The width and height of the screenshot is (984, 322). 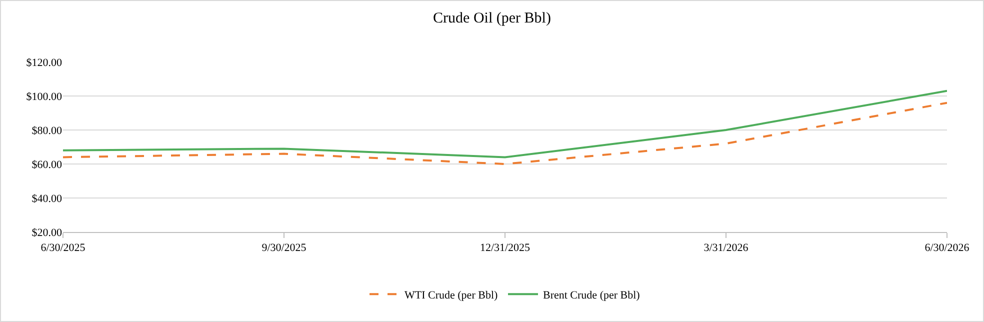 I want to click on y-tick-label: $100.00, so click(x=44, y=96).